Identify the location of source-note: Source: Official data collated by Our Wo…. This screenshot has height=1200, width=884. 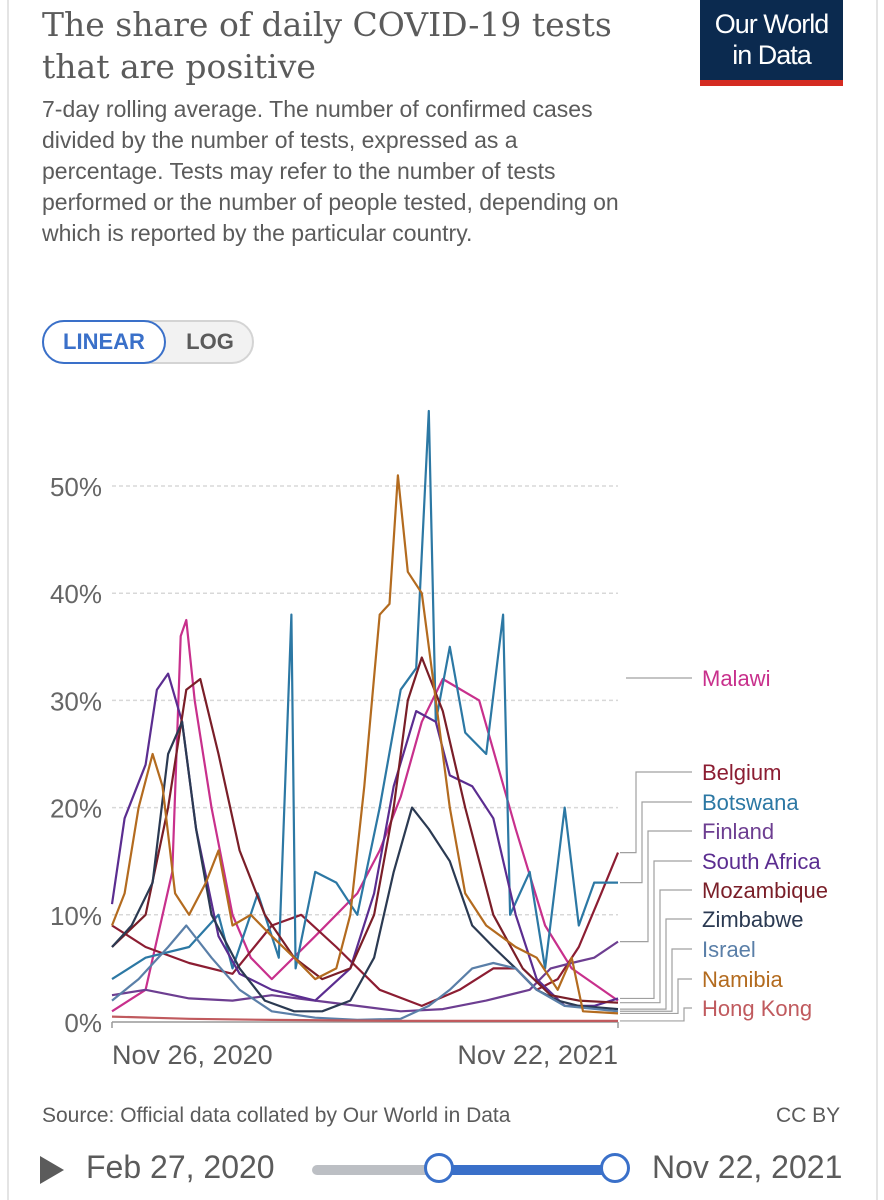
(276, 1115).